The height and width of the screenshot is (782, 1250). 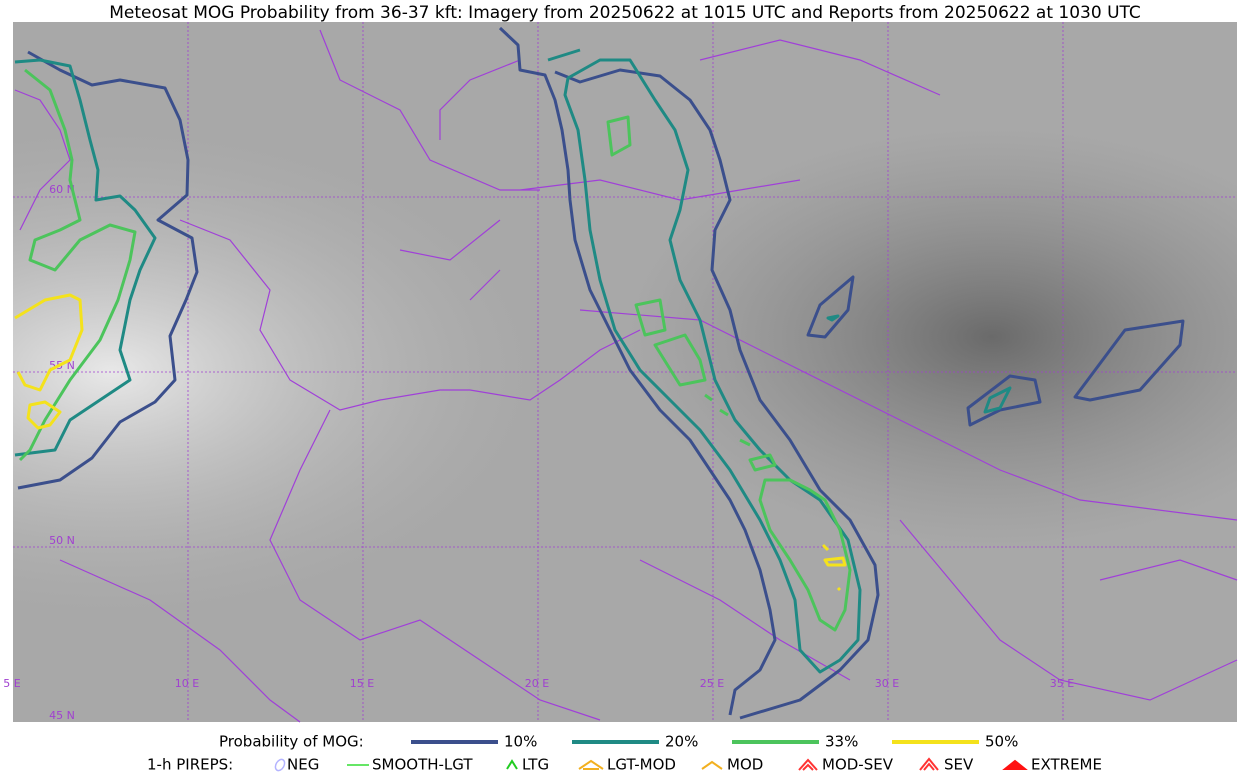 What do you see at coordinates (187, 683) in the screenshot?
I see `longitude-label: 10 E` at bounding box center [187, 683].